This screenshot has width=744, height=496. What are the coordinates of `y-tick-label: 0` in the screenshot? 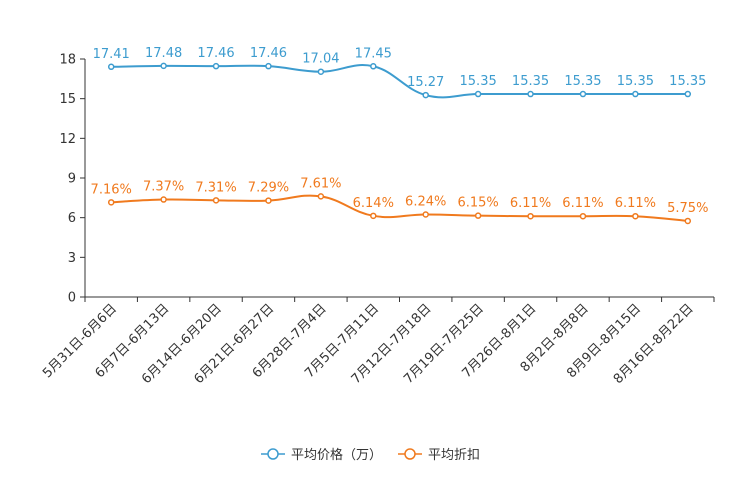 It's located at (72, 298).